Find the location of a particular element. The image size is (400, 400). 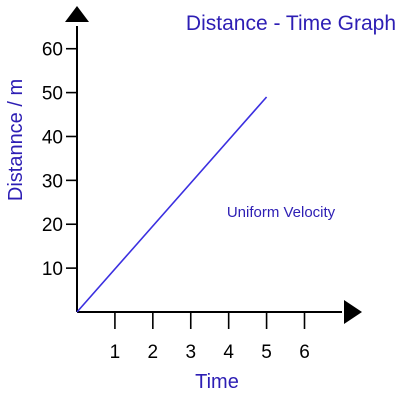

x-tick-label: 1 is located at coordinates (115, 352).